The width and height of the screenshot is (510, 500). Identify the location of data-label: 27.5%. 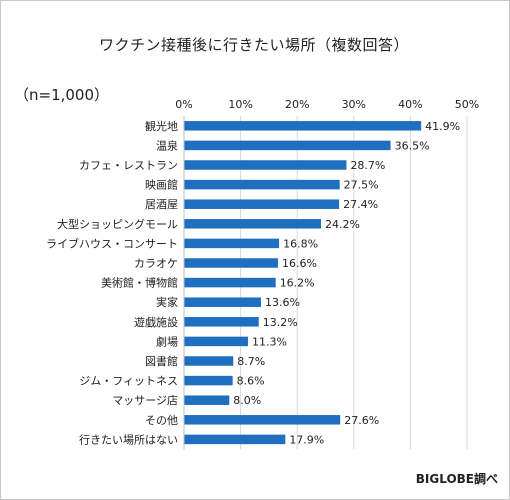
(361, 185).